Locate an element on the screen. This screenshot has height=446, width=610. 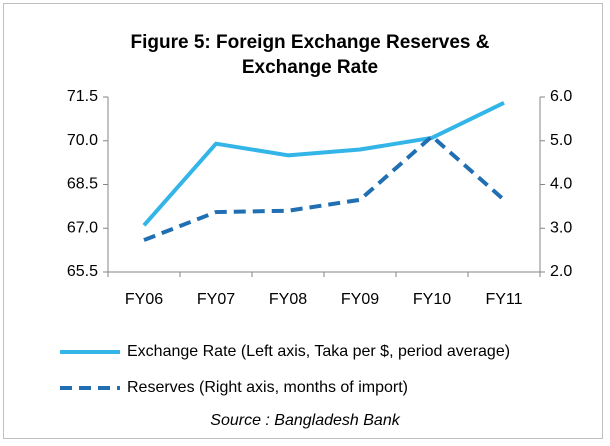
y2-tick-label: 3.0 is located at coordinates (561, 227).